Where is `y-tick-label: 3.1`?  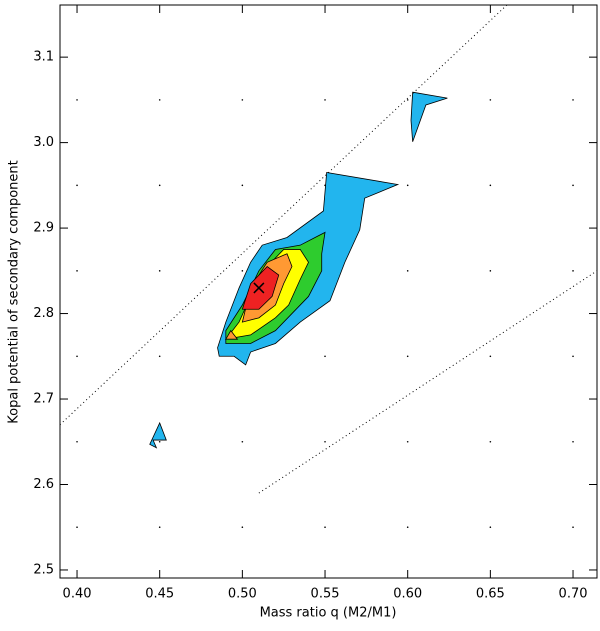
y-tick-label: 3.1 is located at coordinates (43, 57).